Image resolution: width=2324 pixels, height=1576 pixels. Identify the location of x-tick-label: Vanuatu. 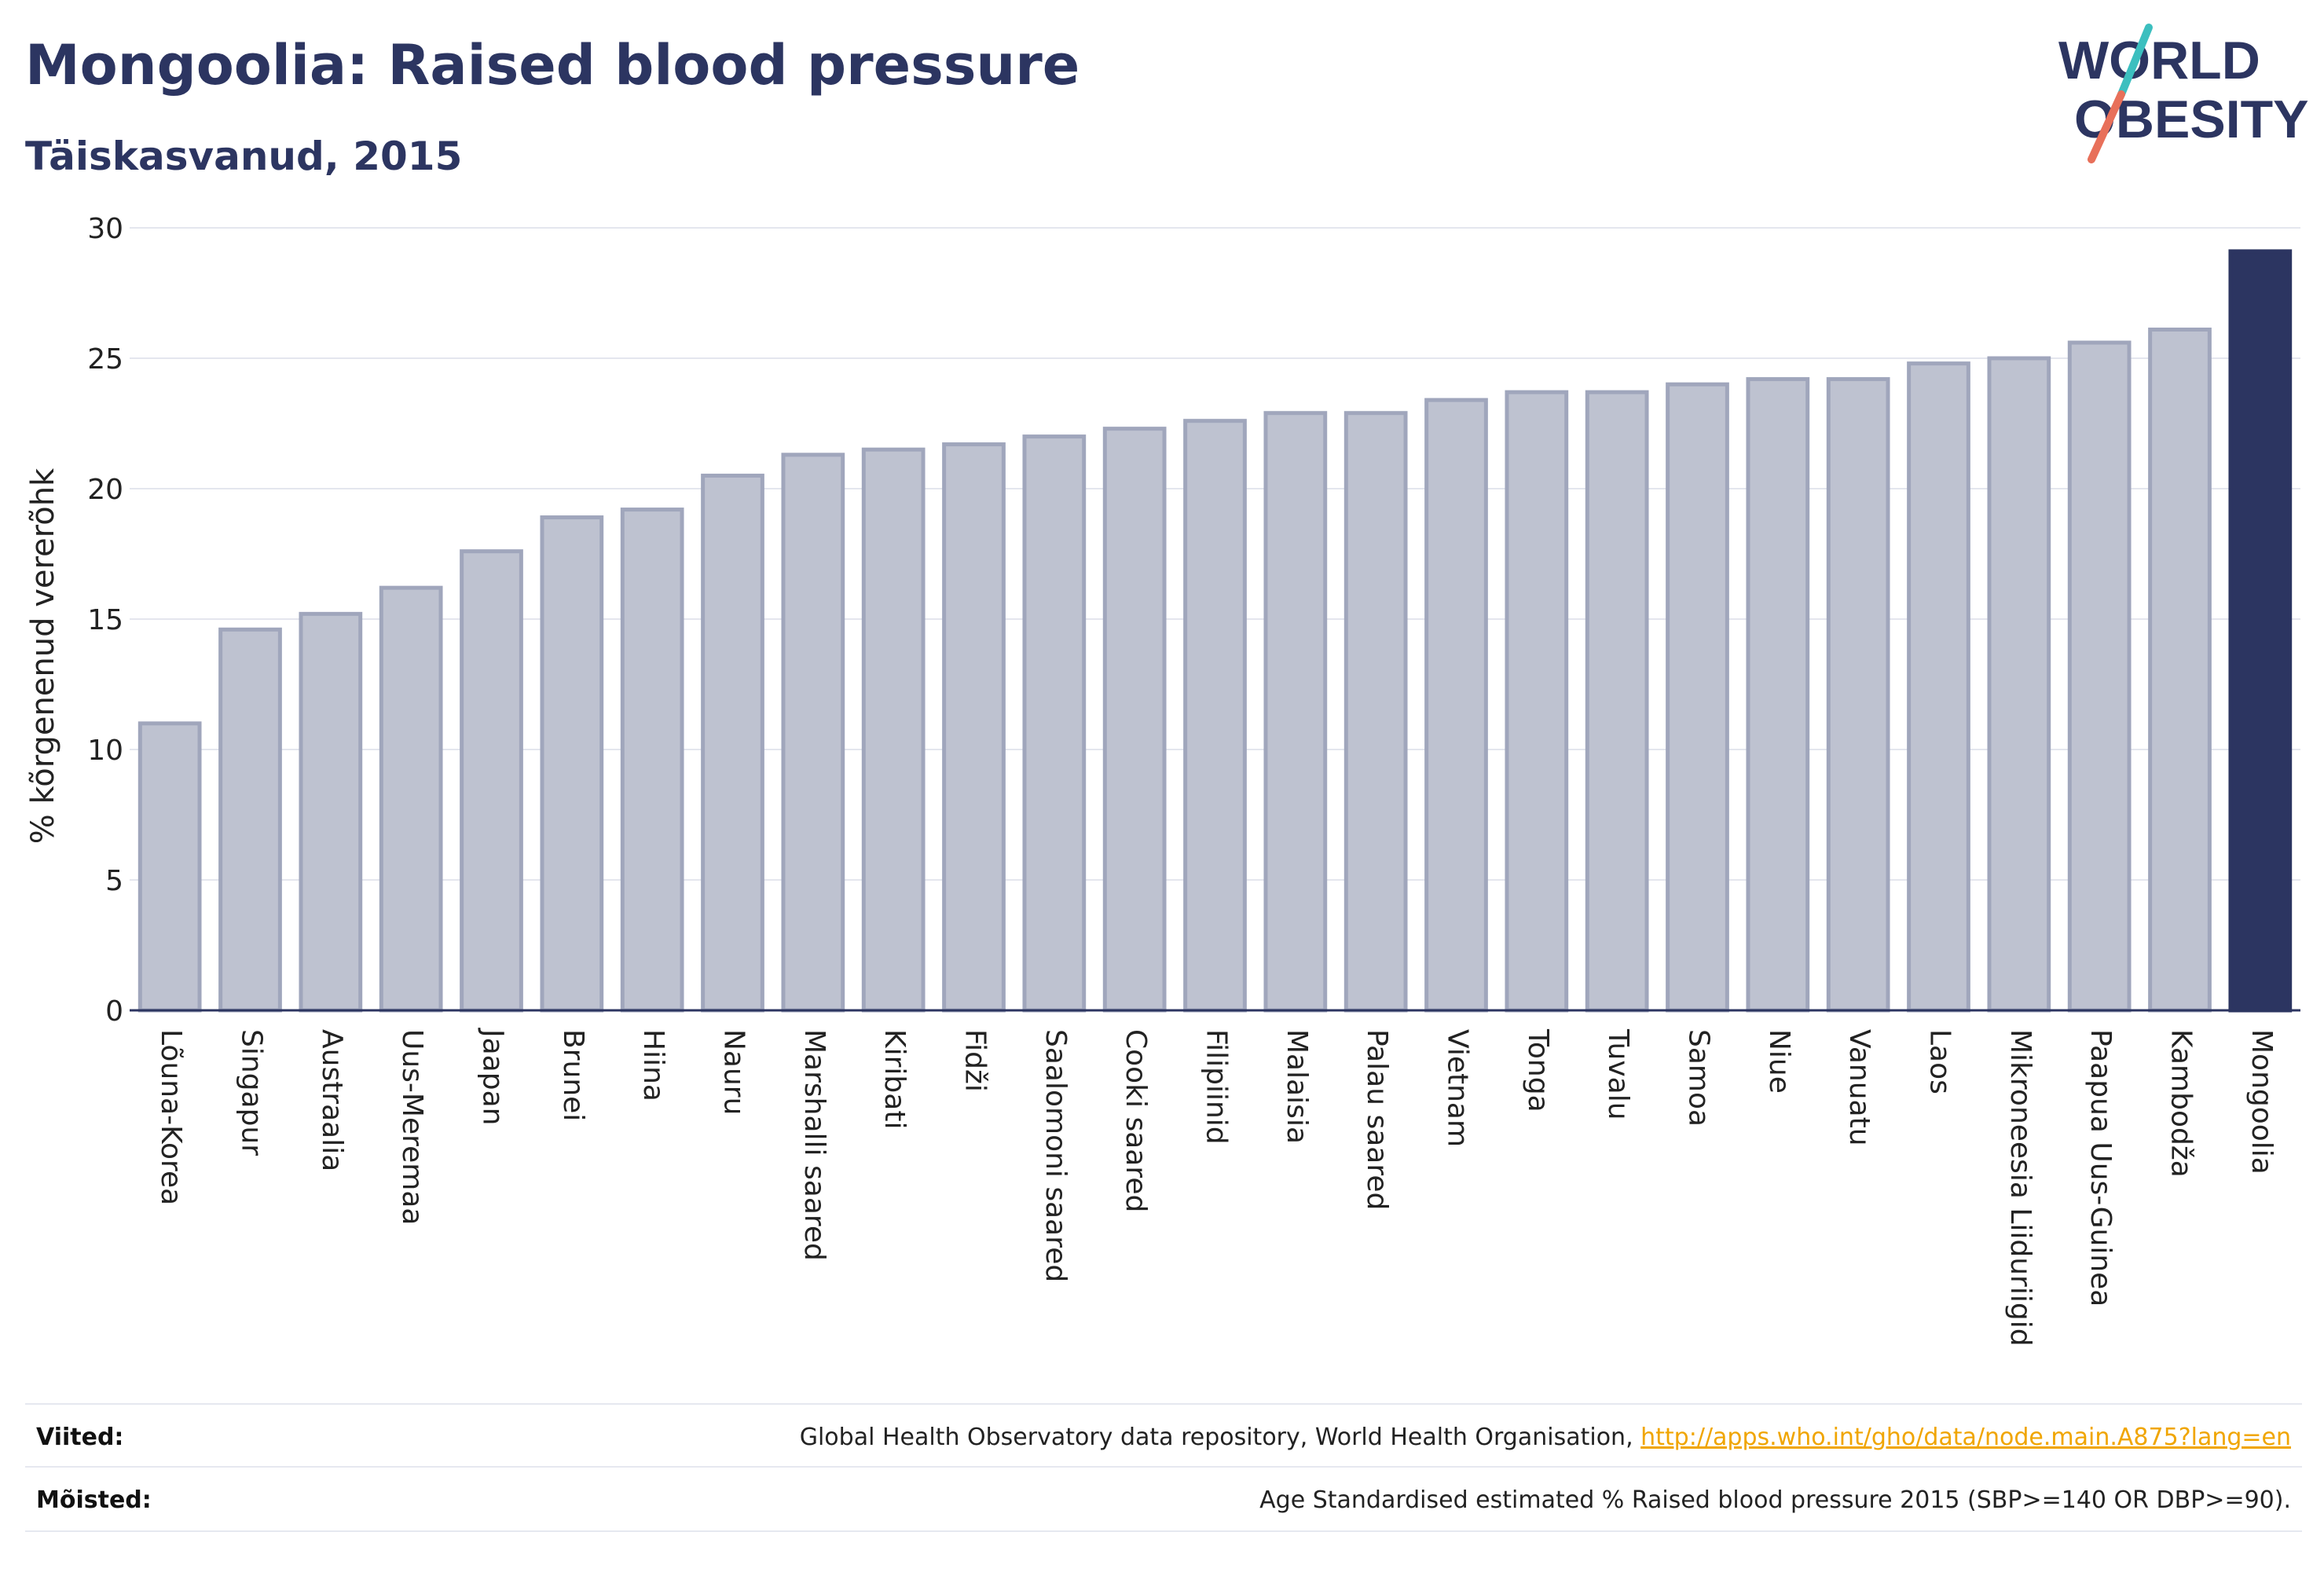
(1859, 1087).